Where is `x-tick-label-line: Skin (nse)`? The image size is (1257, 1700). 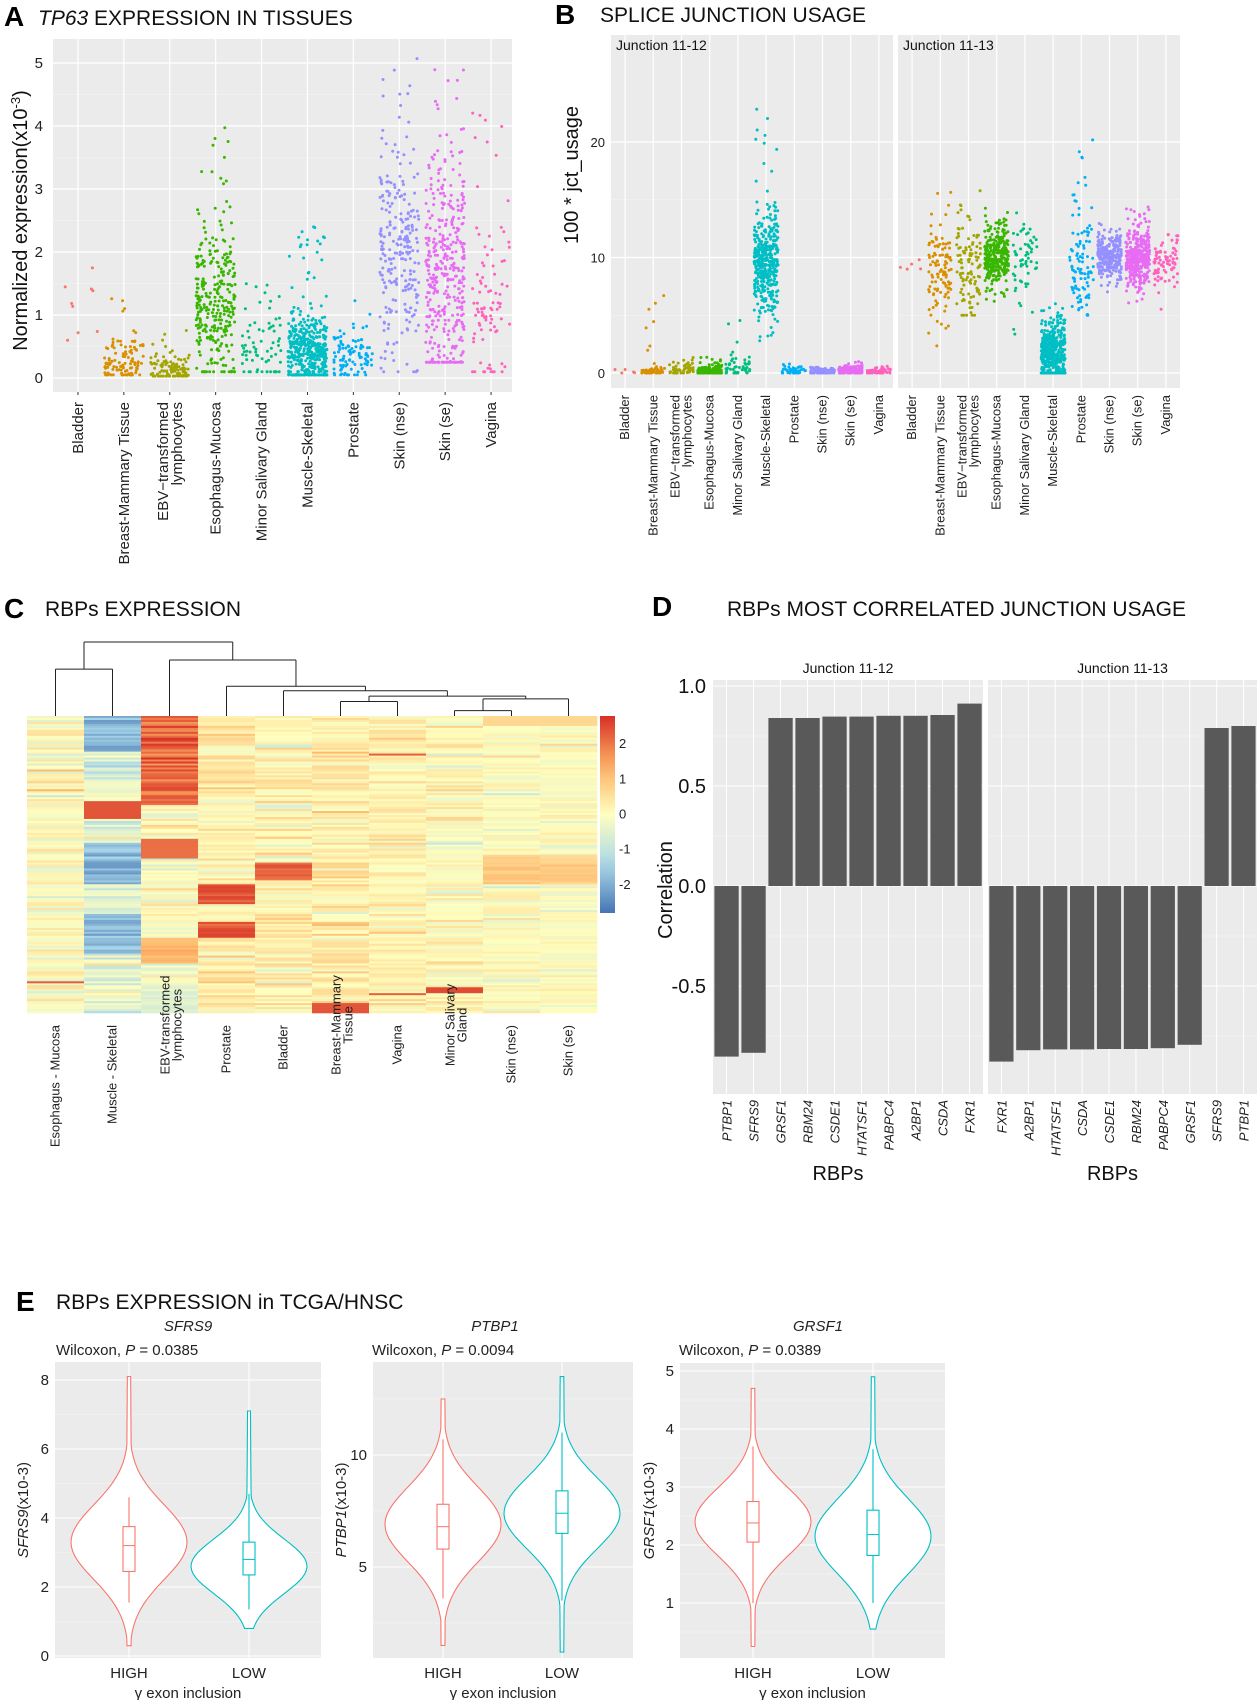 x-tick-label-line: Skin (nse) is located at coordinates (1109, 424).